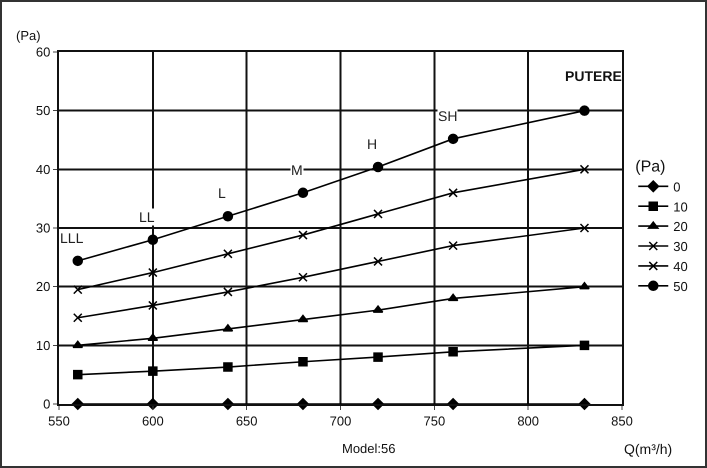 Image resolution: width=707 pixels, height=468 pixels. I want to click on annotation: PUTERE, so click(593, 76).